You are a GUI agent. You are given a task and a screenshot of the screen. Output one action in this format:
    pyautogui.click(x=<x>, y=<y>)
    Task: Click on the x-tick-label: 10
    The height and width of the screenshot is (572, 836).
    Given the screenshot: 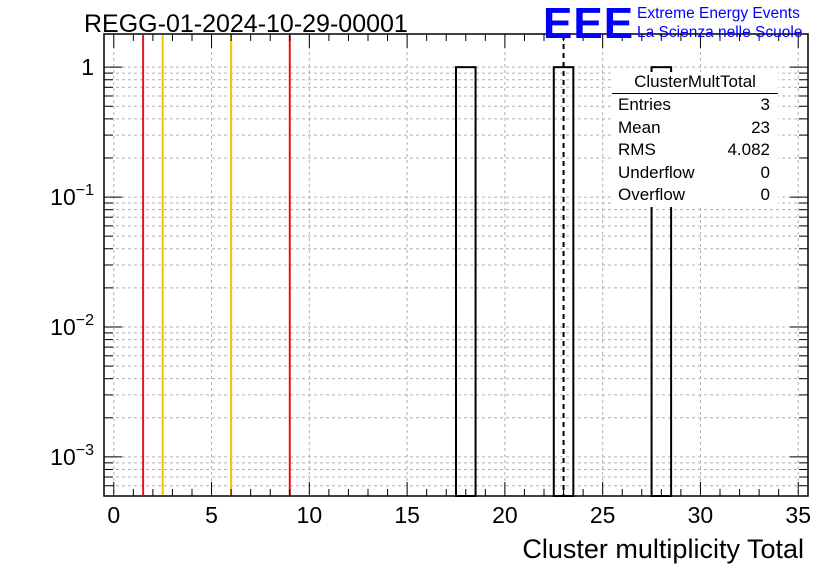 What is the action you would take?
    pyautogui.click(x=310, y=515)
    